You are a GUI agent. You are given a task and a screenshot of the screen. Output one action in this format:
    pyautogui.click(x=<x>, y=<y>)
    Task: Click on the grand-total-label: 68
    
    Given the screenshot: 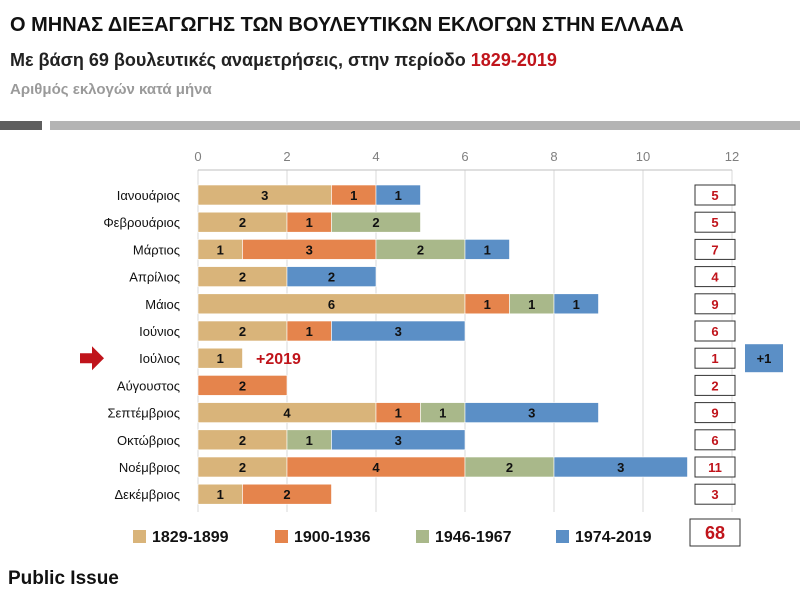 What is the action you would take?
    pyautogui.click(x=715, y=533)
    